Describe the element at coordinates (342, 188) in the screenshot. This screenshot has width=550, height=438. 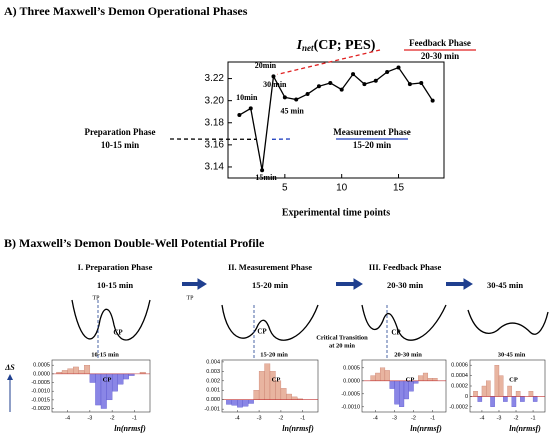
I see `x-tick-label: 10` at that location.